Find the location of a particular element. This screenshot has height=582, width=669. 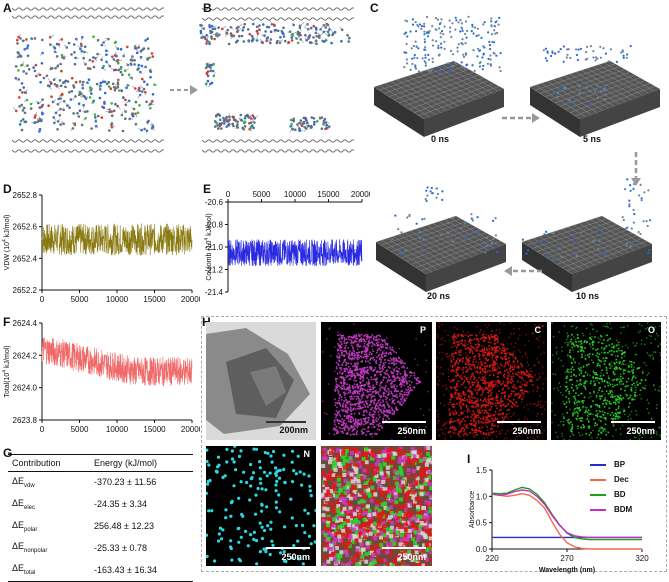

x-tick-label: 0 is located at coordinates (42, 299).